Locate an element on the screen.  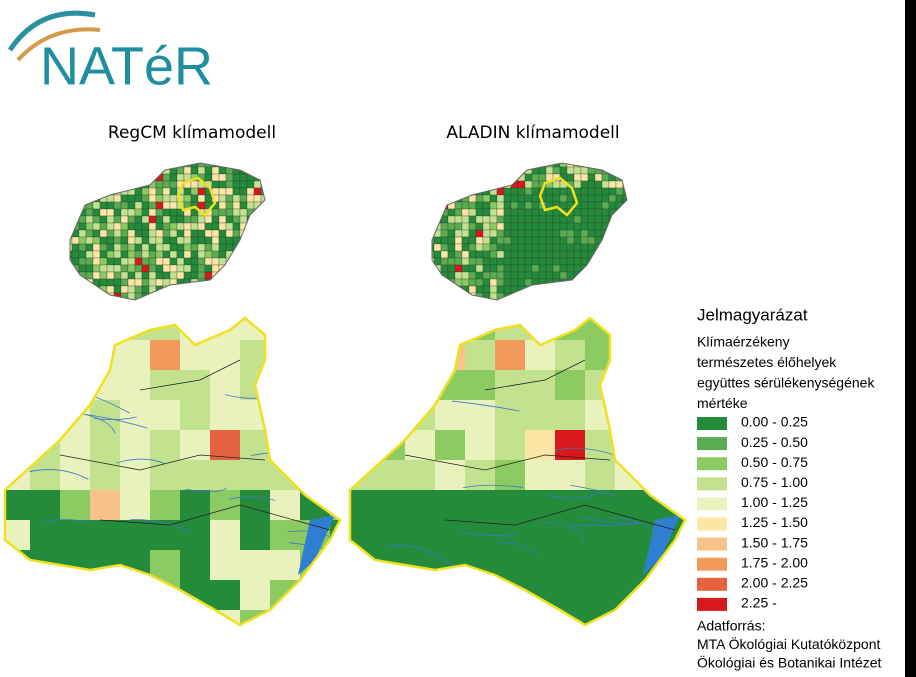
edge-bar is located at coordinates (910, 338).